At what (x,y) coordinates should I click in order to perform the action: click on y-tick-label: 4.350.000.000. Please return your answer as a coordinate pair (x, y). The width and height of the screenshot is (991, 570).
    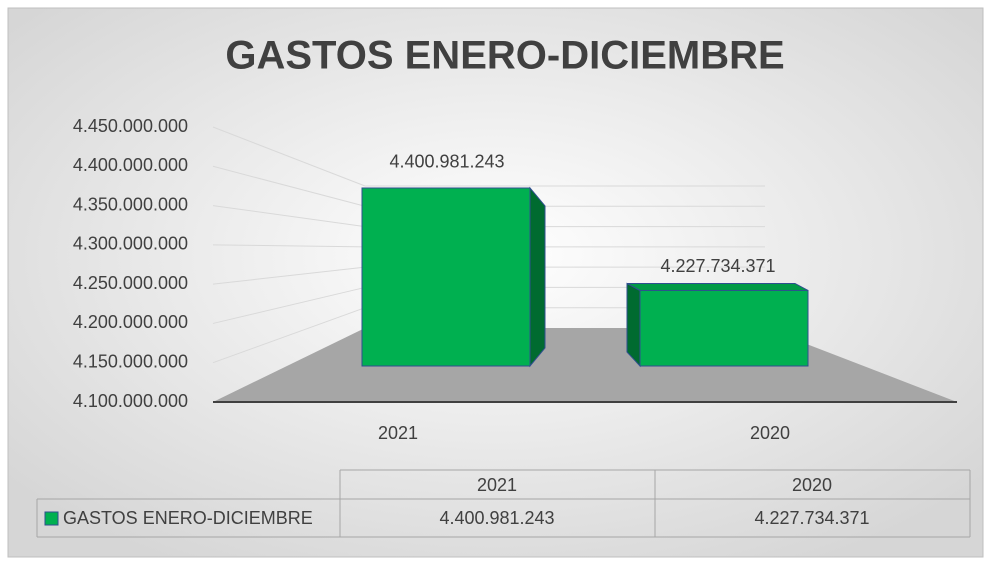
    Looking at the image, I should click on (130, 204).